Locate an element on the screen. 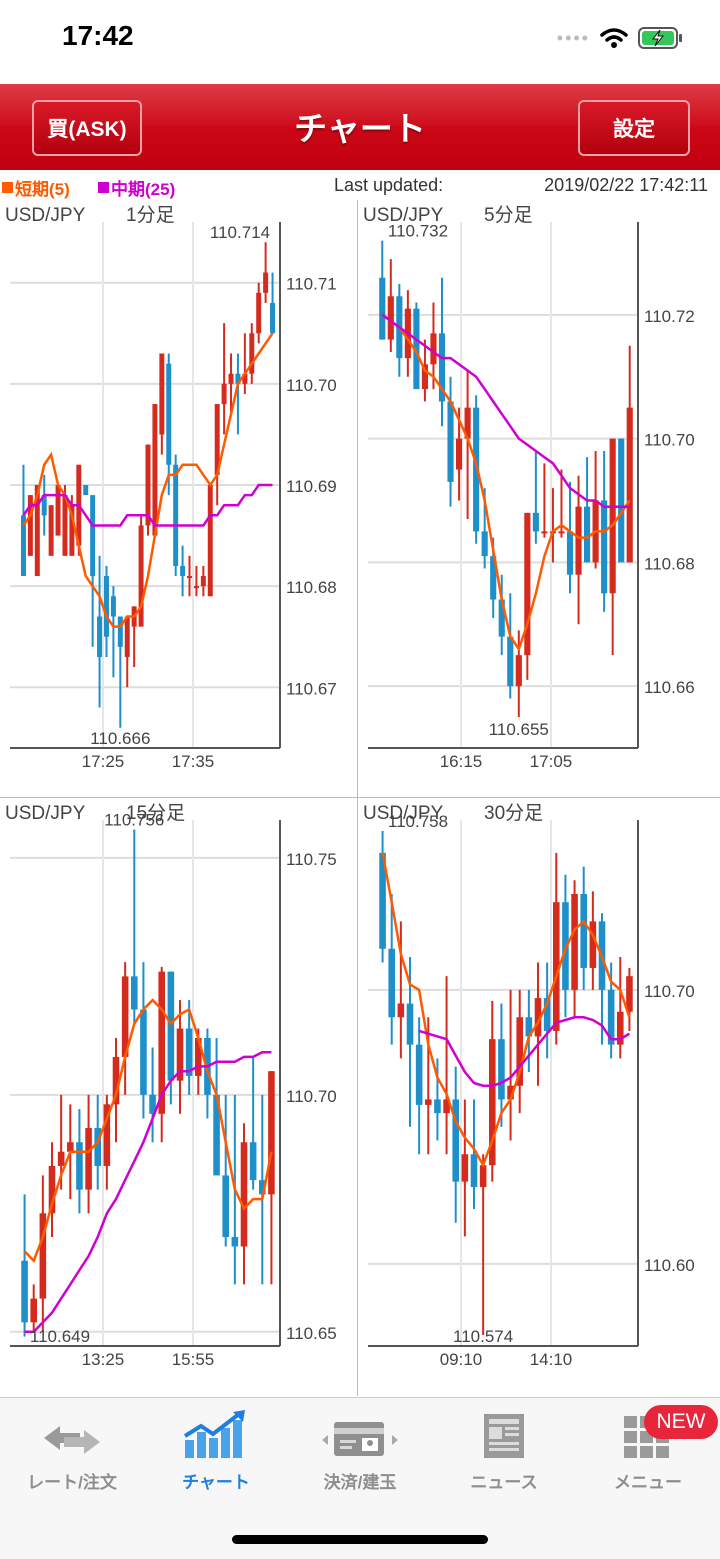  legend-mid-swatch is located at coordinates (103, 187).